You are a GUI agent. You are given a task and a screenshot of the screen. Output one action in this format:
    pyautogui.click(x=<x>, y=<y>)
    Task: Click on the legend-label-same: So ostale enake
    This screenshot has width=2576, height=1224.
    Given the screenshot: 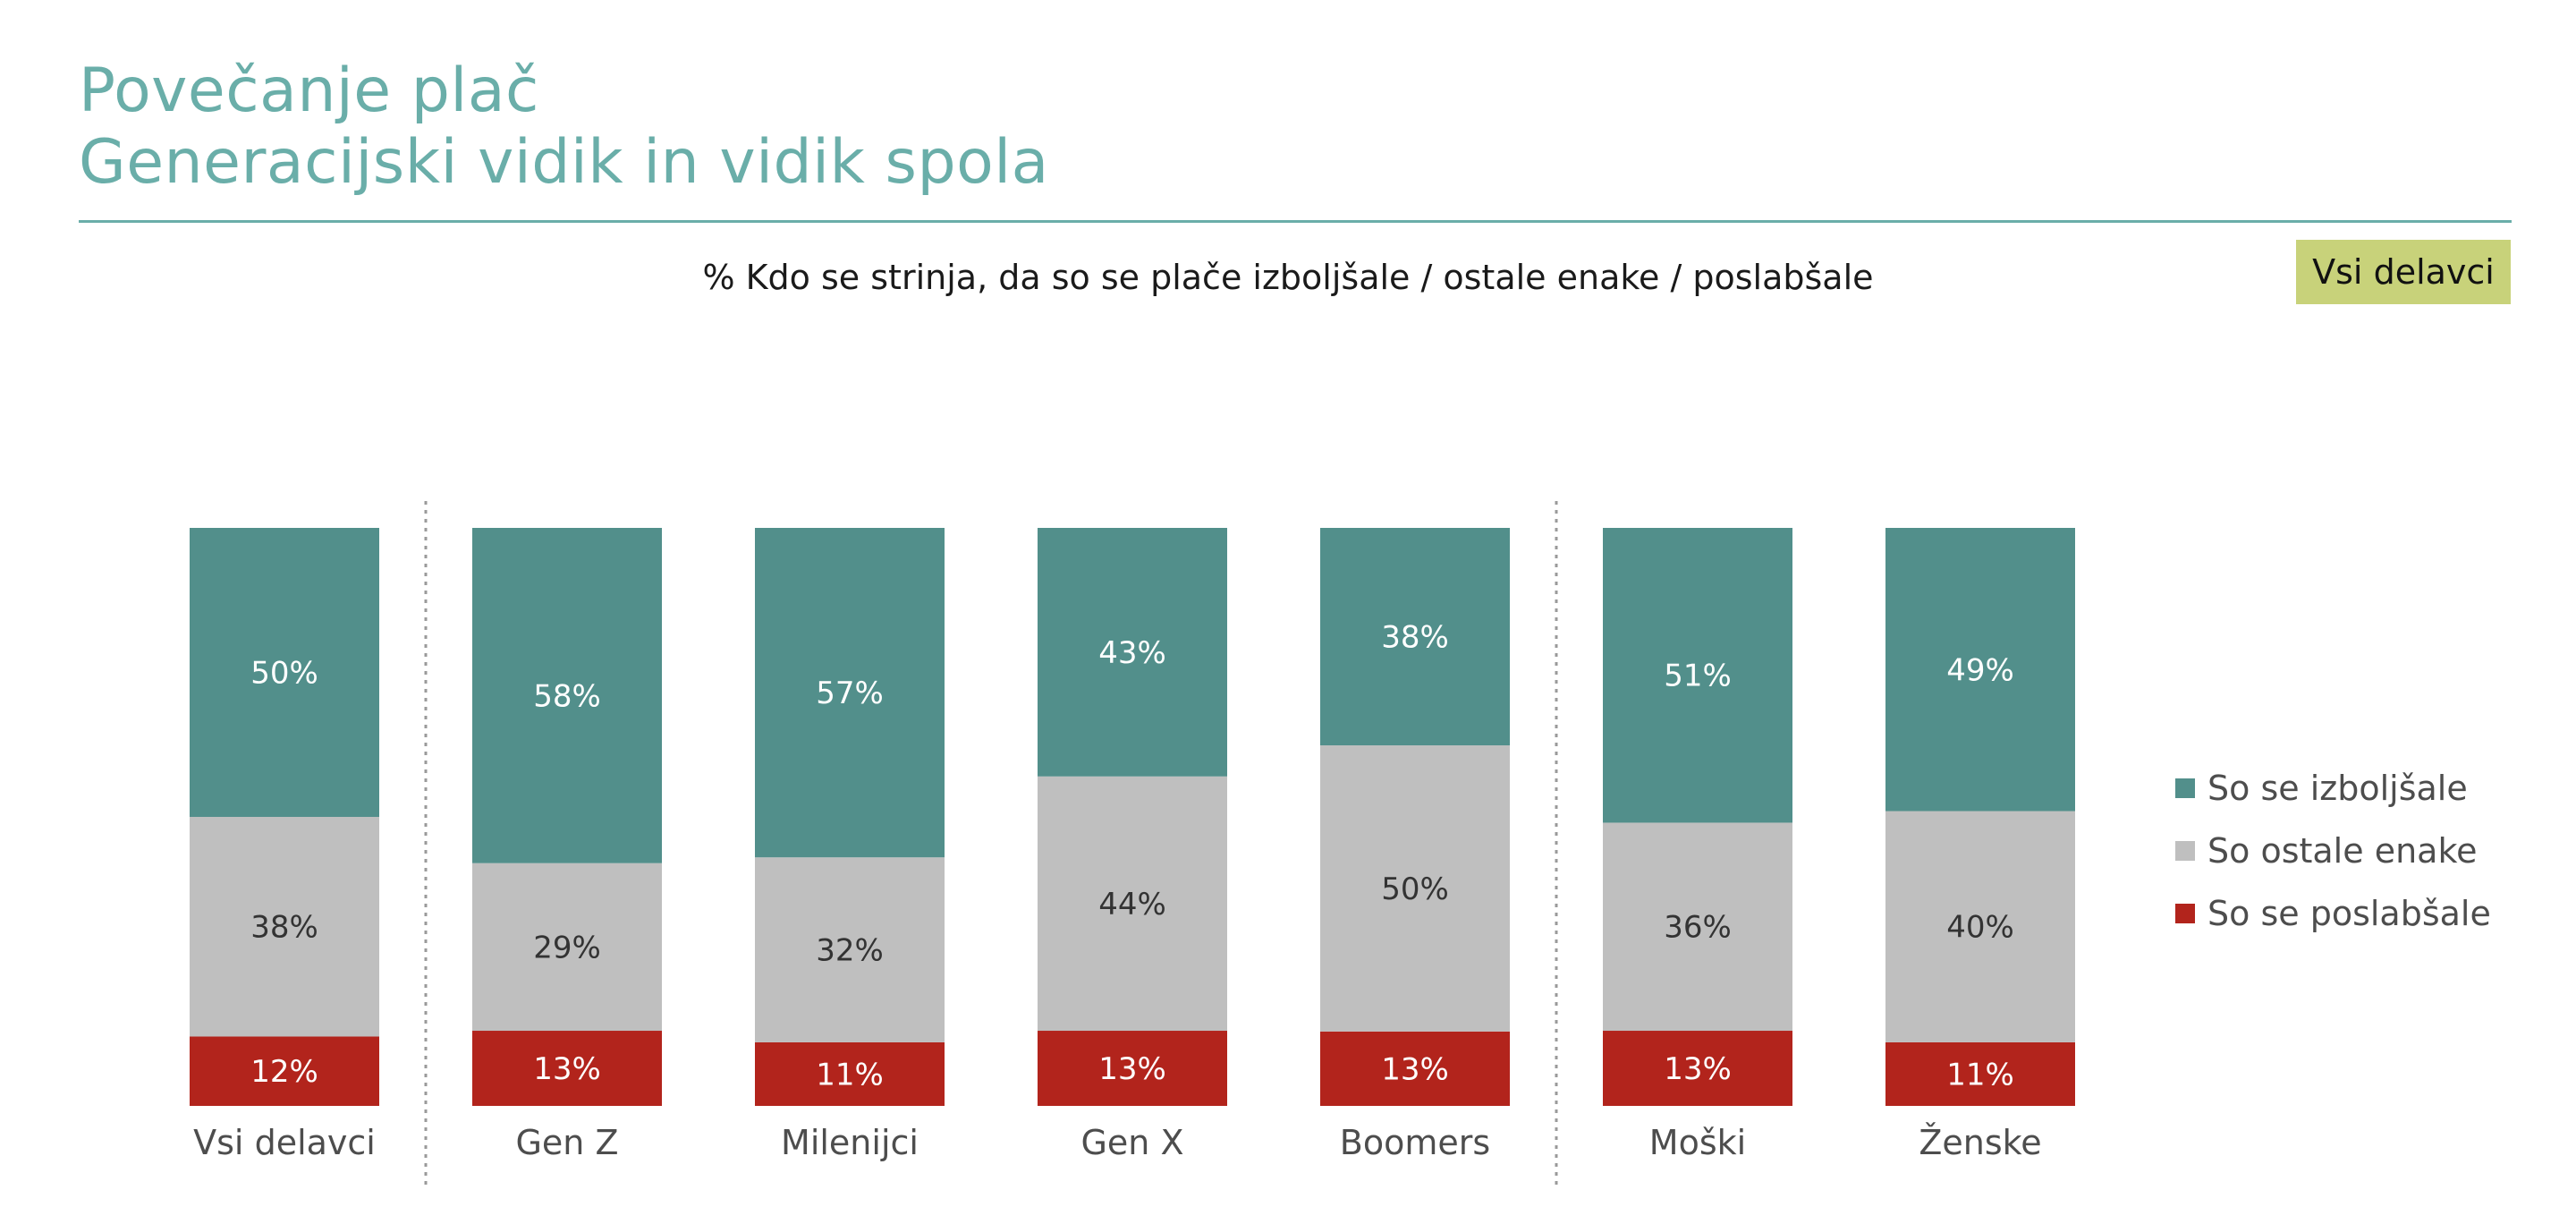 What is the action you would take?
    pyautogui.click(x=2342, y=851)
    